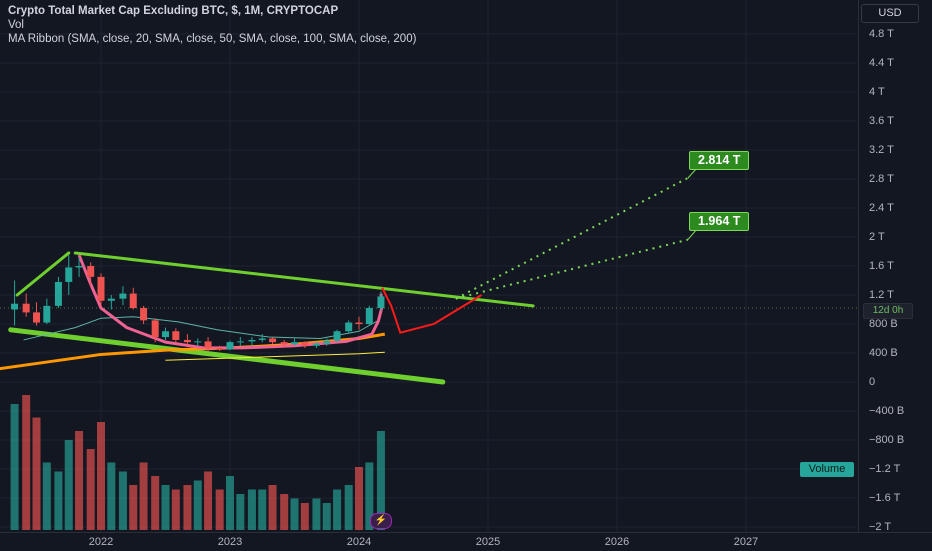  I want to click on candlesticks, so click(198, 303).